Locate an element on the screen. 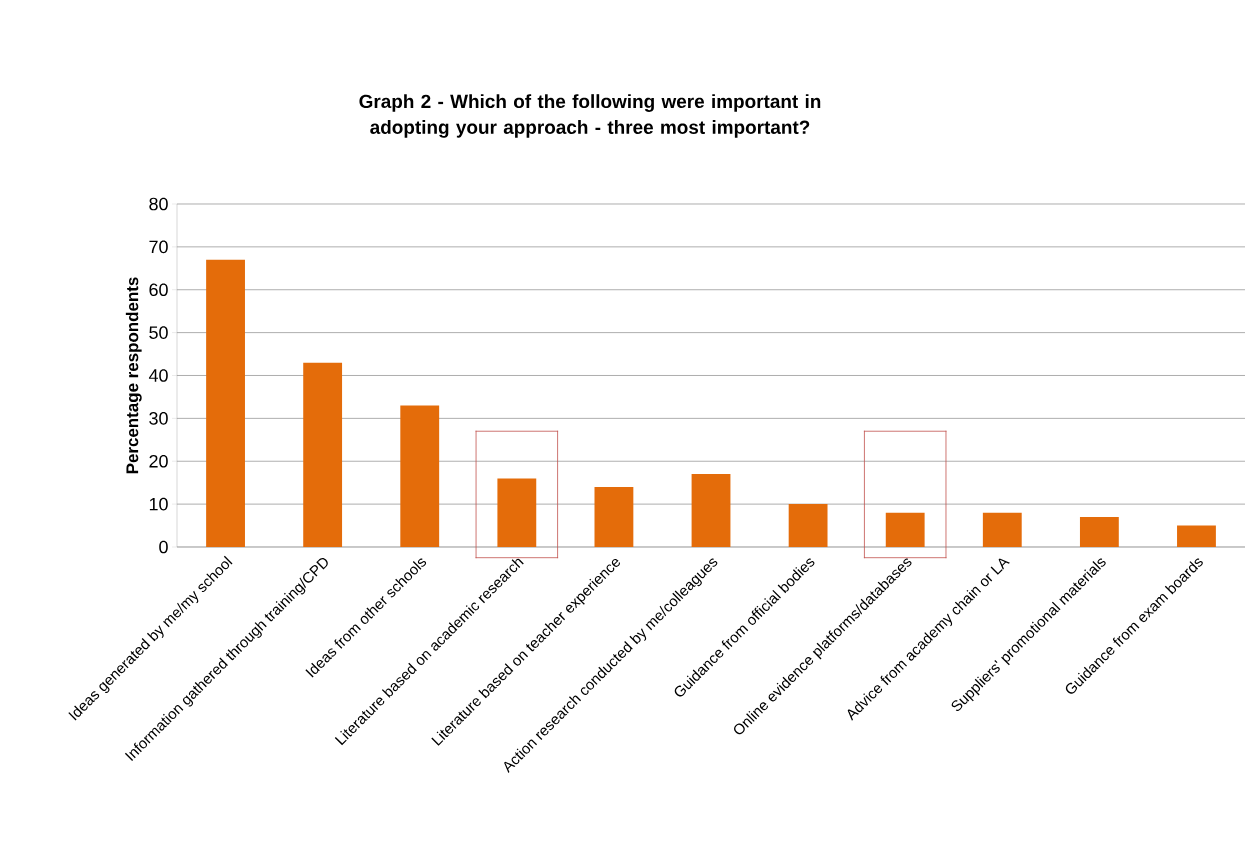  y-tick-label: 50 is located at coordinates (158, 332).